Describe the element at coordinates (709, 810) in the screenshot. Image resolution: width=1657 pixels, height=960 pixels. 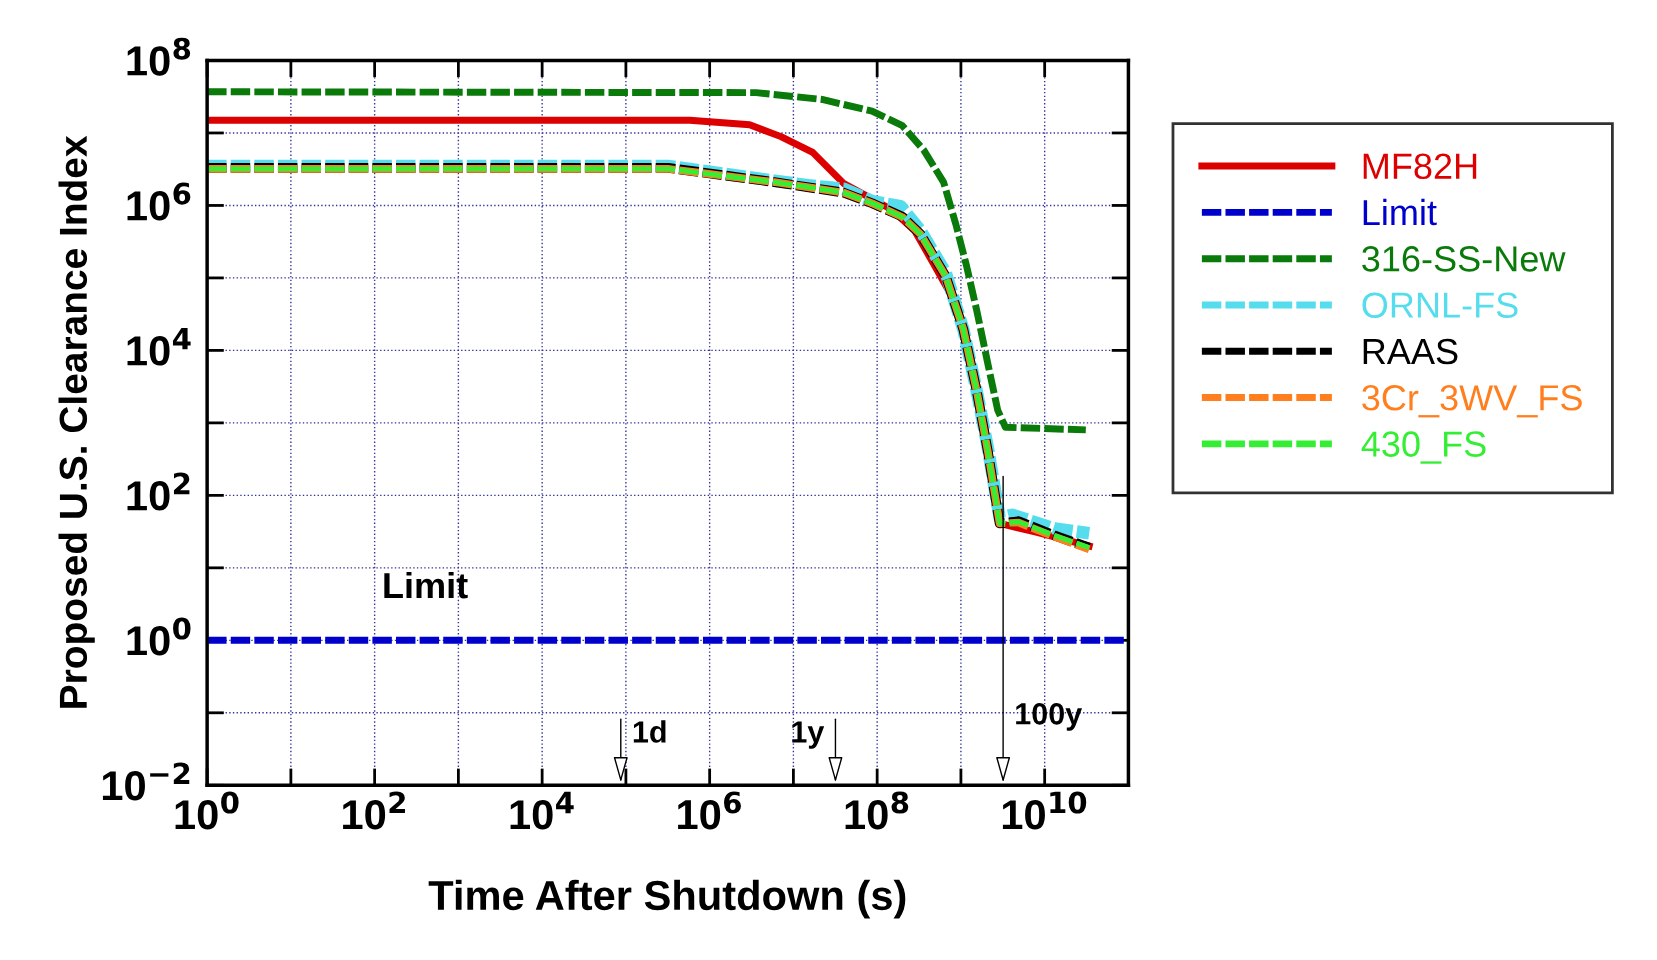
I see `x-tick-label: 10$^{6}$` at that location.